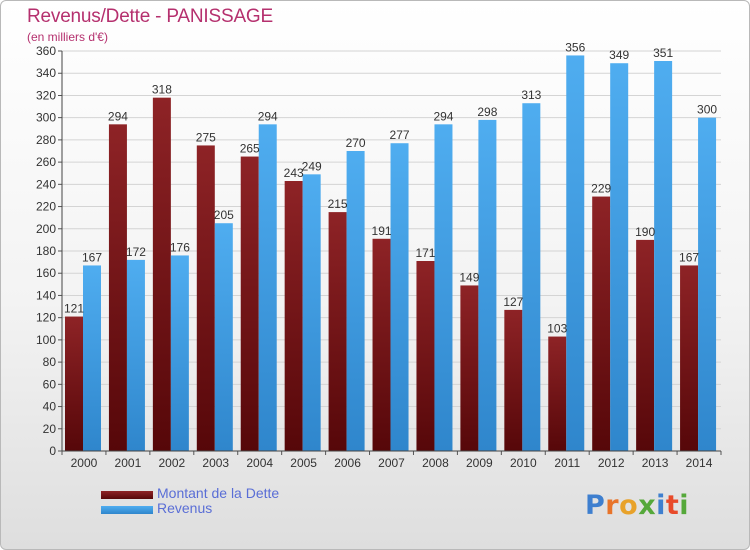 Image resolution: width=750 pixels, height=550 pixels. What do you see at coordinates (50, 362) in the screenshot?
I see `y-tick-label: 80` at bounding box center [50, 362].